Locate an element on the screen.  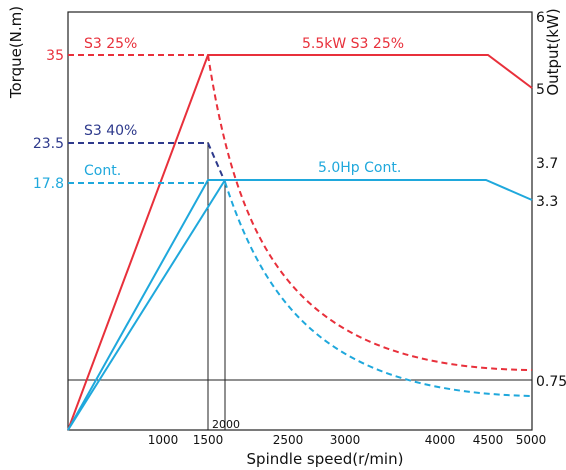
x-tick-4500: 4500 is located at coordinates (488, 440).